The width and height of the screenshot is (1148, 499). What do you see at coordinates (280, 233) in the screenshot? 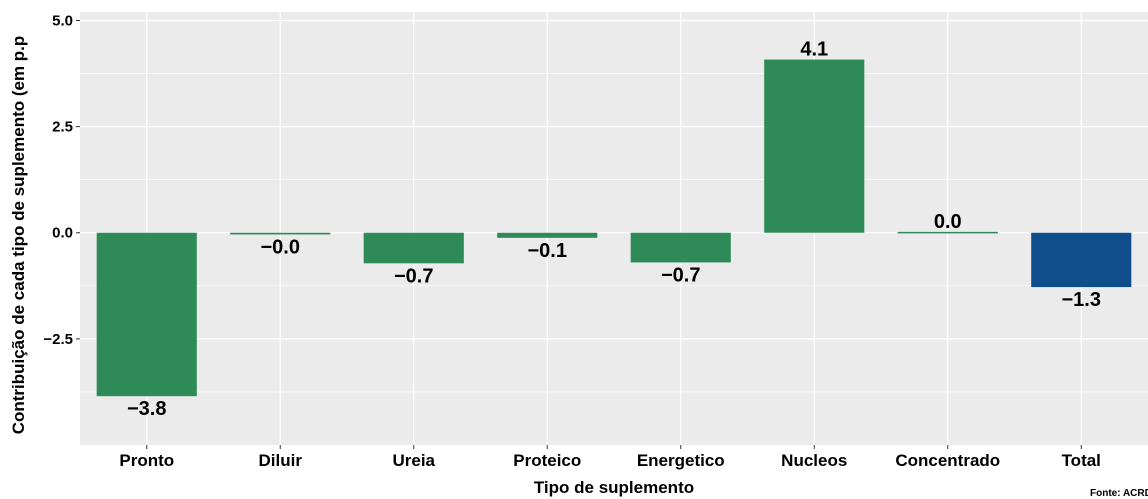
I see `bar-diluir` at bounding box center [280, 233].